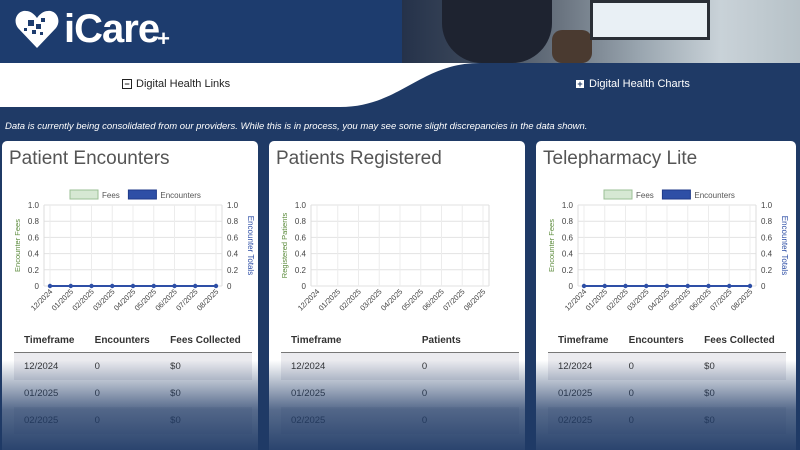 Image resolution: width=800 pixels, height=450 pixels. Describe the element at coordinates (400, 31) in the screenshot. I see `site-header: iCare +` at that location.